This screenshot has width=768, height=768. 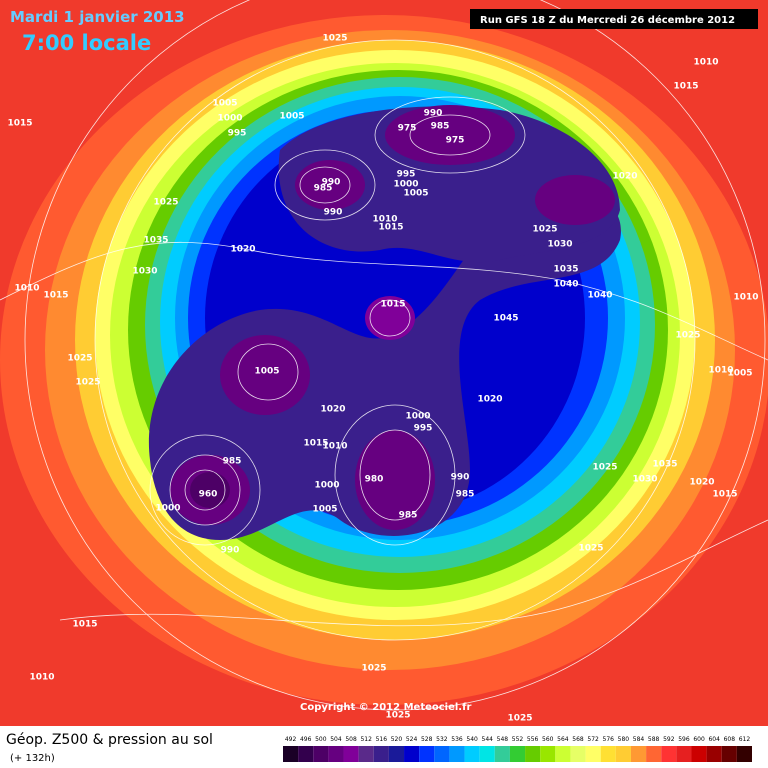 I want to click on scale-label: 600, so click(x=699, y=739).